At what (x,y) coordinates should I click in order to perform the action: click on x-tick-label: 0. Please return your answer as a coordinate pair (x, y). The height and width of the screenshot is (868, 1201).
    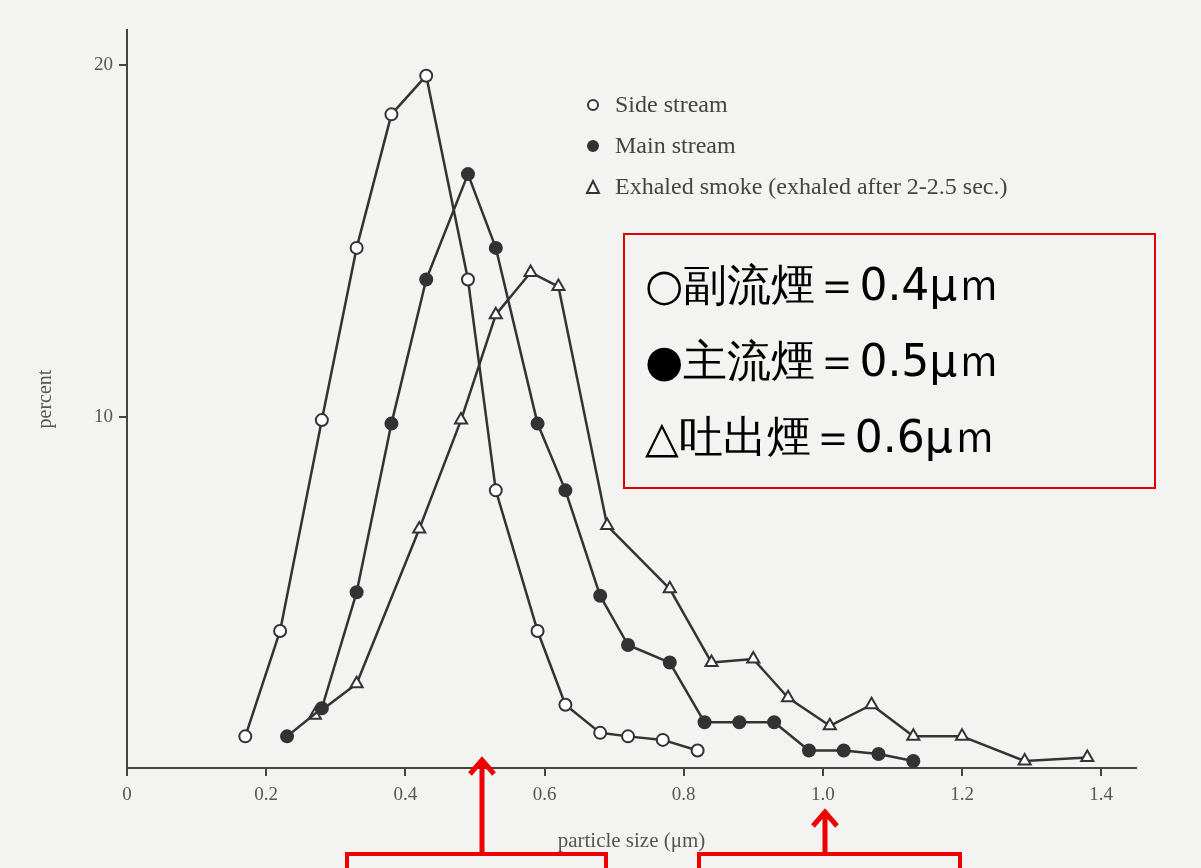
    Looking at the image, I should click on (127, 794).